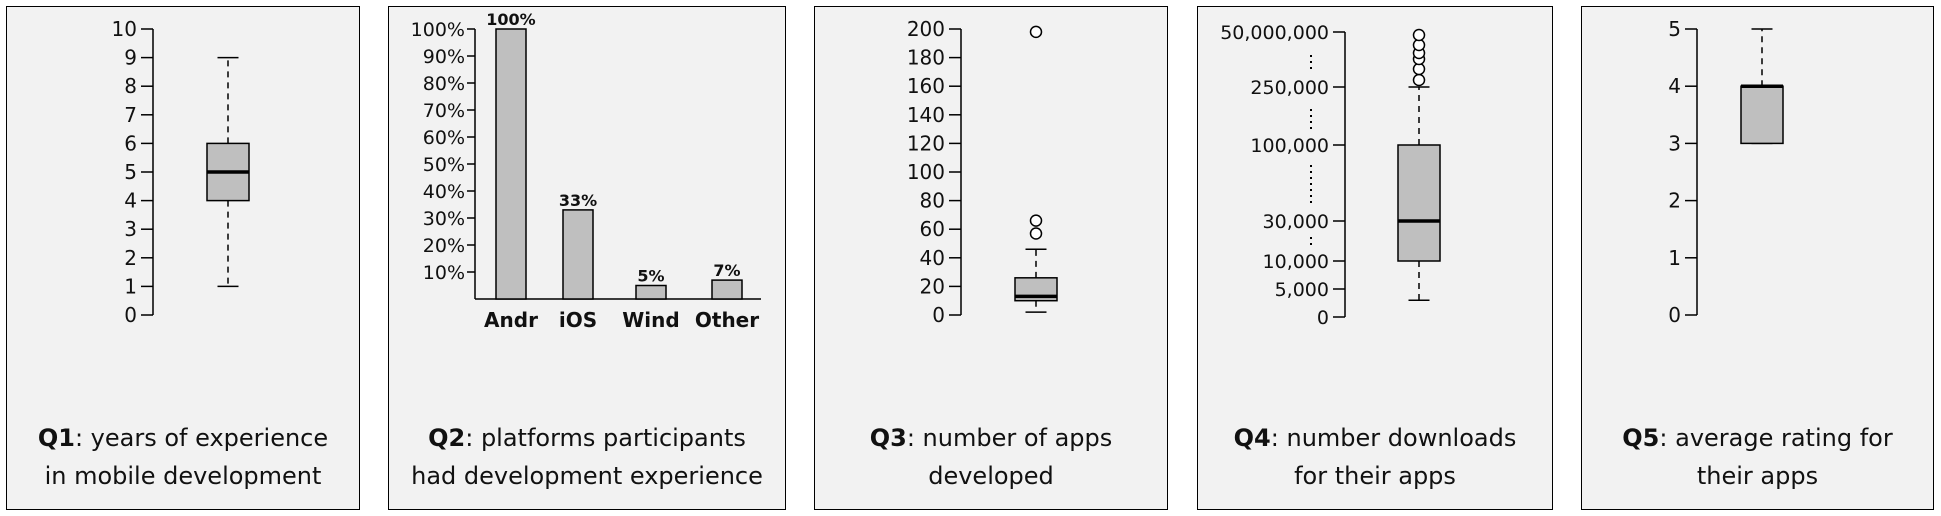 This screenshot has height=516, width=1941. I want to click on chart-q1-plot: 0 1 2 3 4 5 6 7 8 9 10, so click(181, 172).